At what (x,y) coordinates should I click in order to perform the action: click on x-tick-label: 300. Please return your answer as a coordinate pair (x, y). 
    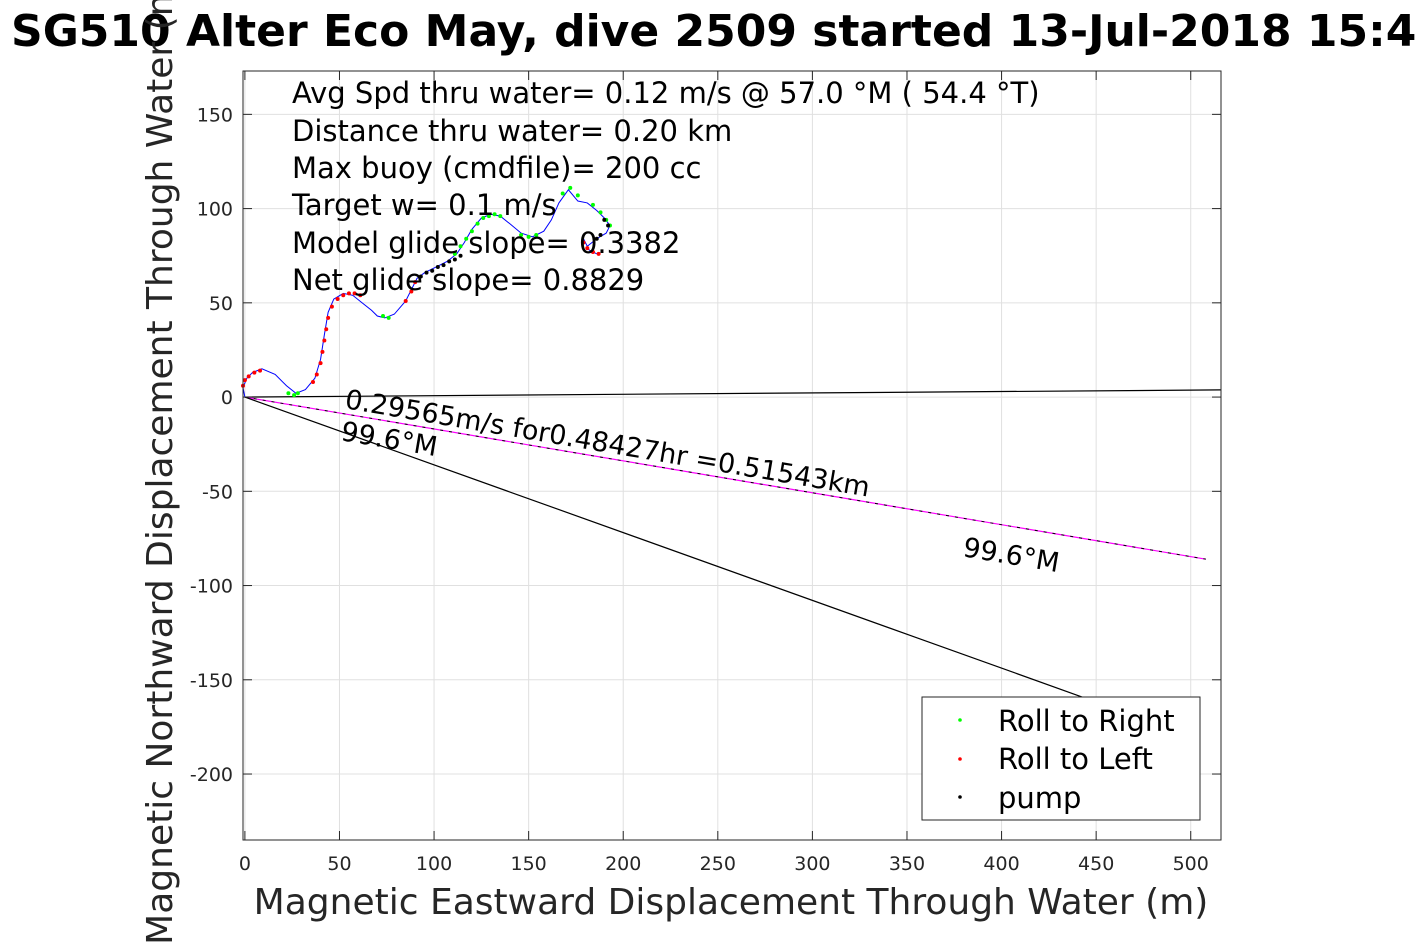
    Looking at the image, I should click on (812, 864).